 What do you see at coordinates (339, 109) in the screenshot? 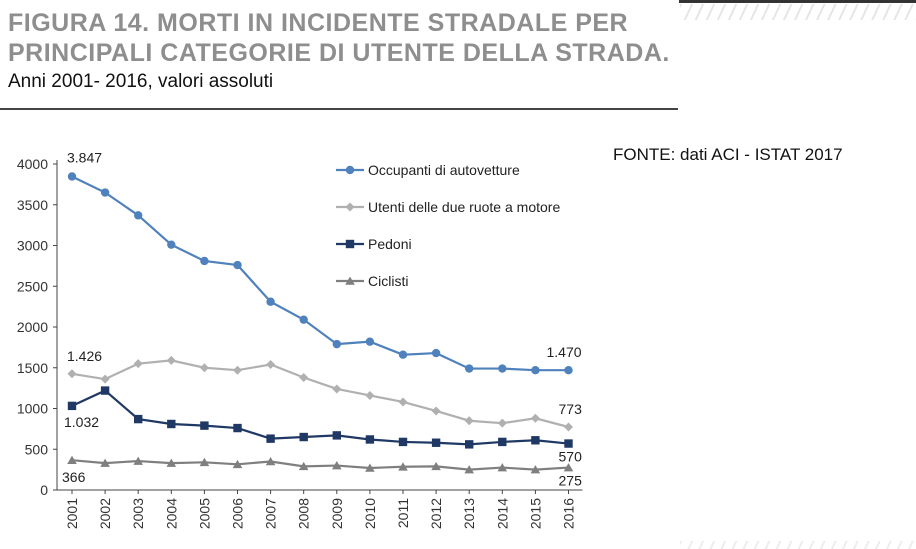
I see `header-rule` at bounding box center [339, 109].